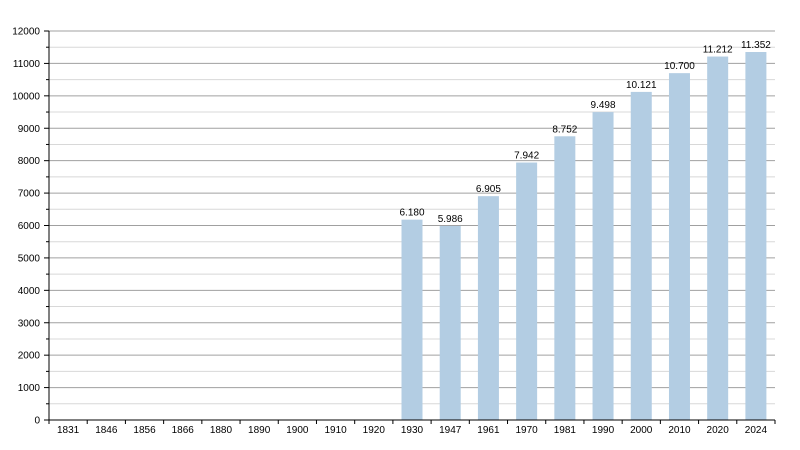 The height and width of the screenshot is (450, 800). I want to click on x-tick-label: 1981, so click(565, 430).